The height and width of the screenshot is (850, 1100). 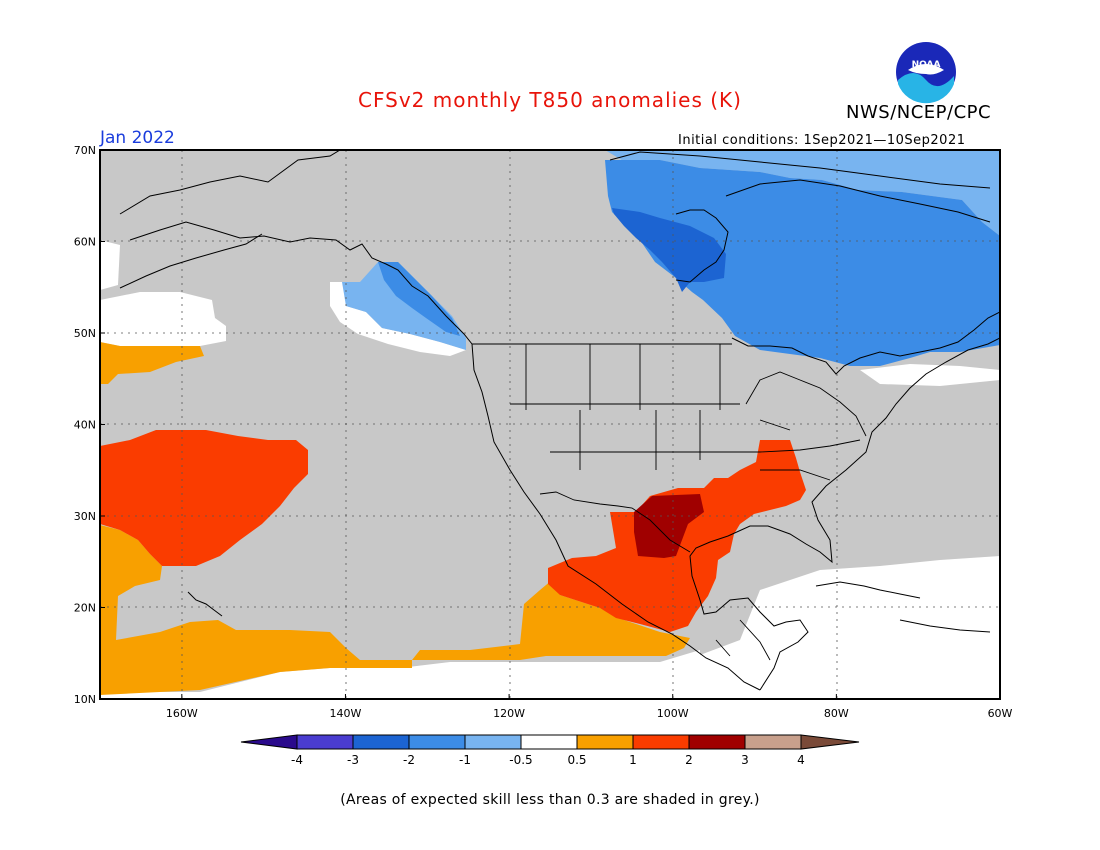 What do you see at coordinates (673, 713) in the screenshot?
I see `lon-tick-label: 100W` at bounding box center [673, 713].